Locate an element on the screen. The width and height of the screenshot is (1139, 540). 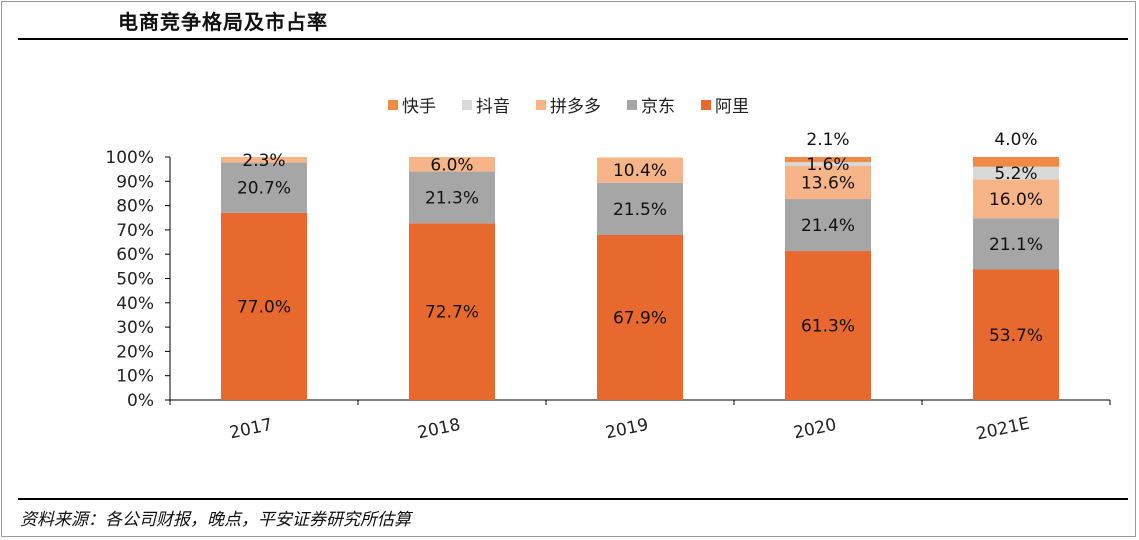
y-tick-label: 50% is located at coordinates (135, 280).